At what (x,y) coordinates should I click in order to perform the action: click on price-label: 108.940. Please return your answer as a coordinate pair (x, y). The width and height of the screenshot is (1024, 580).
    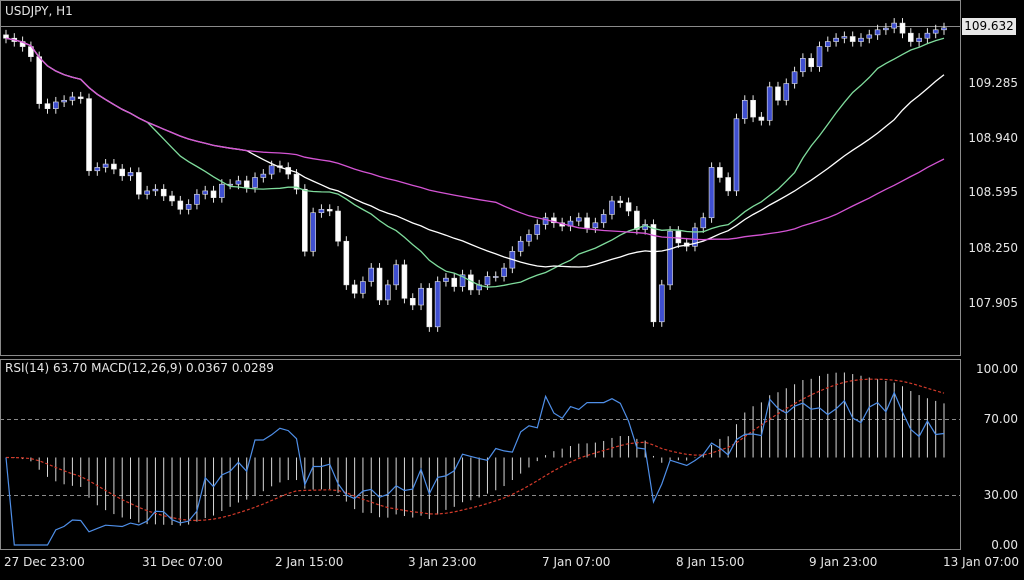
    Looking at the image, I should click on (993, 138).